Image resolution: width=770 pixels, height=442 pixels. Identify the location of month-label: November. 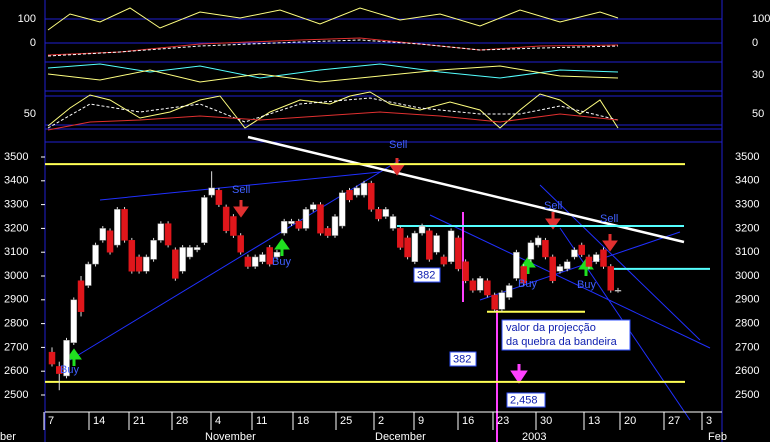
(230, 436).